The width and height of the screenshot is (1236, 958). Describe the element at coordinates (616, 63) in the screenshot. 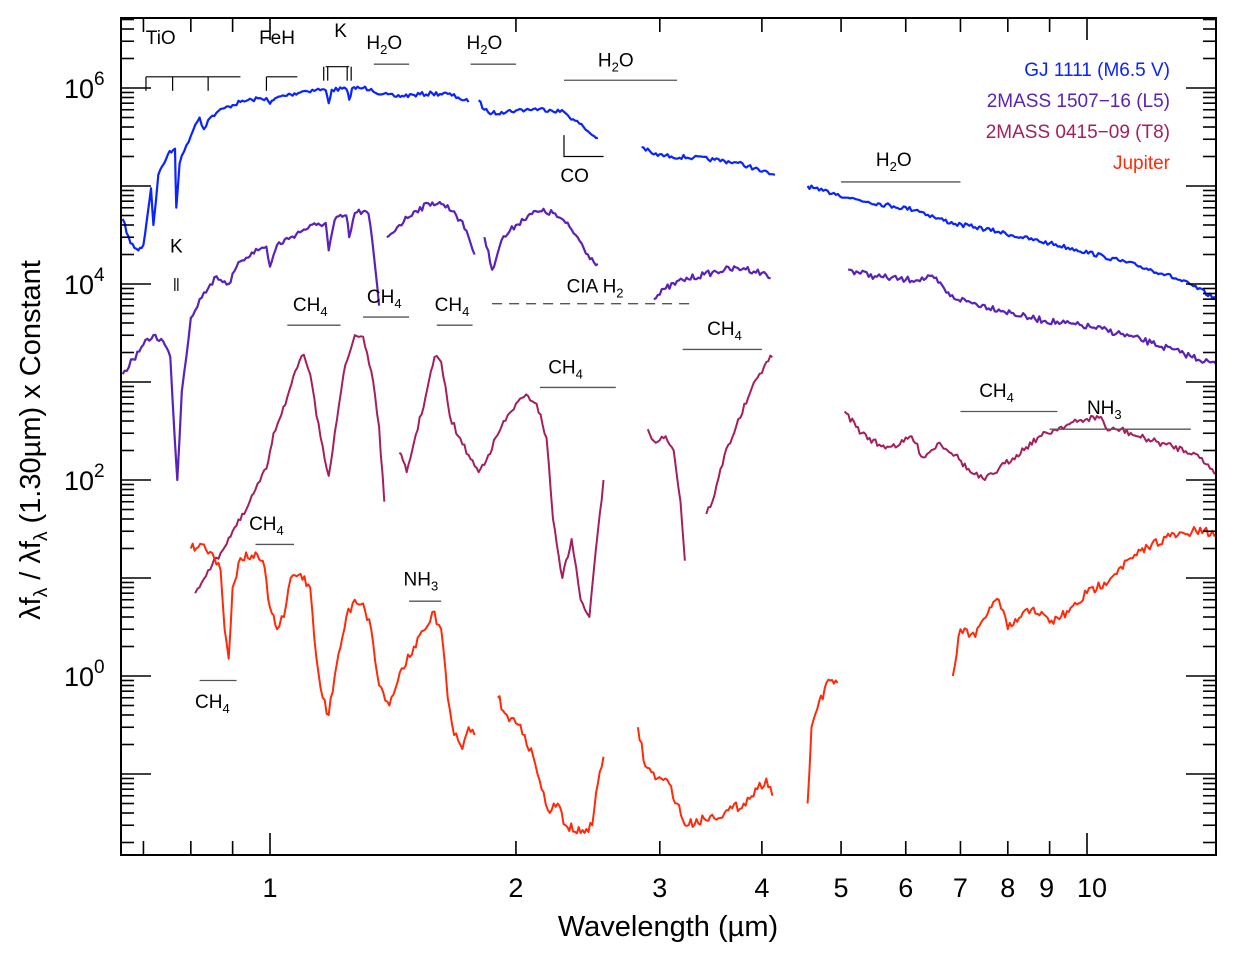

I see `annotation-h2o-3: H2O` at that location.